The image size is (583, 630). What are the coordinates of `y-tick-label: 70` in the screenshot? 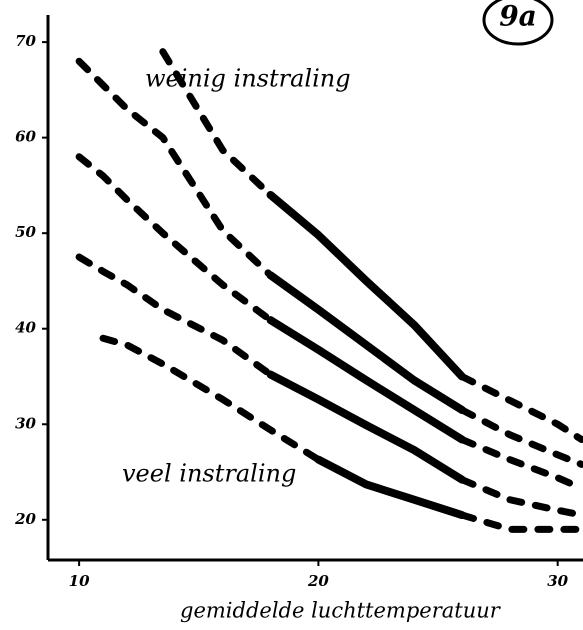 It's located at (25, 41).